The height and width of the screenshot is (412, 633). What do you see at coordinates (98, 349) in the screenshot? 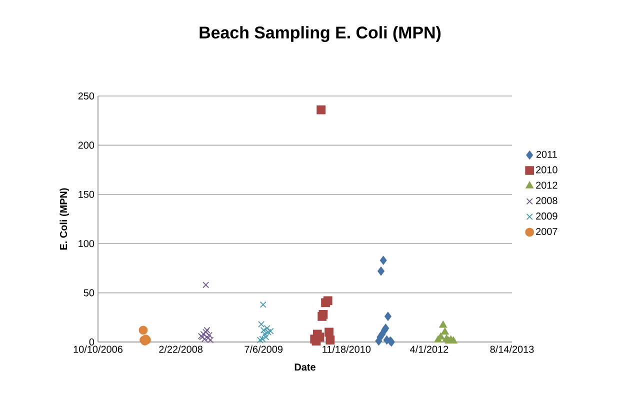
I see `x-tick-label: 10/10/2006` at bounding box center [98, 349].